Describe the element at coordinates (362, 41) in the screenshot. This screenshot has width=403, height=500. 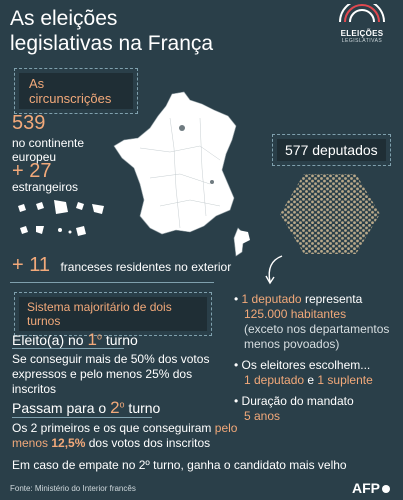
I see `logo-subtext: LEGISLATIVAS` at that location.